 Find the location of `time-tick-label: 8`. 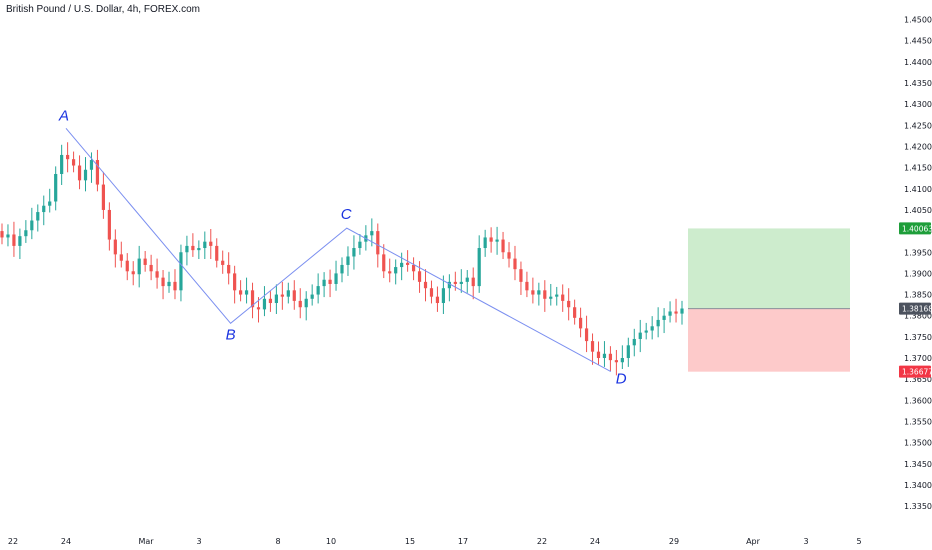

time-tick-label: 8 is located at coordinates (277, 541).